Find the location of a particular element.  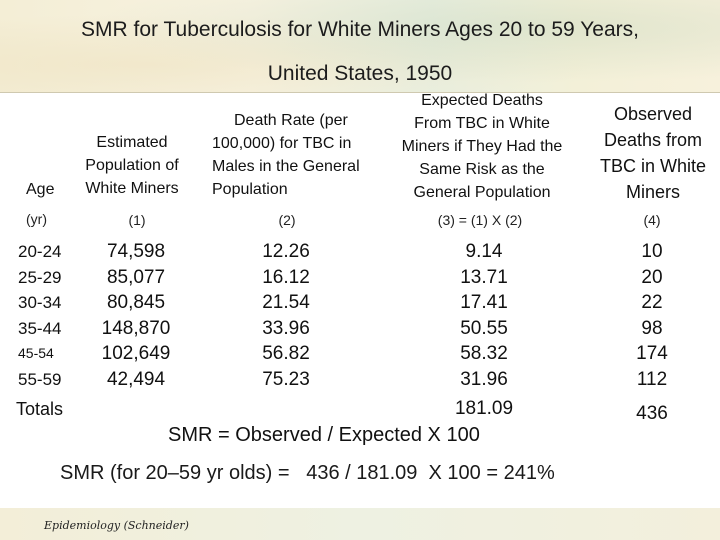

header-expected-line: Expected Deaths is located at coordinates (482, 100).